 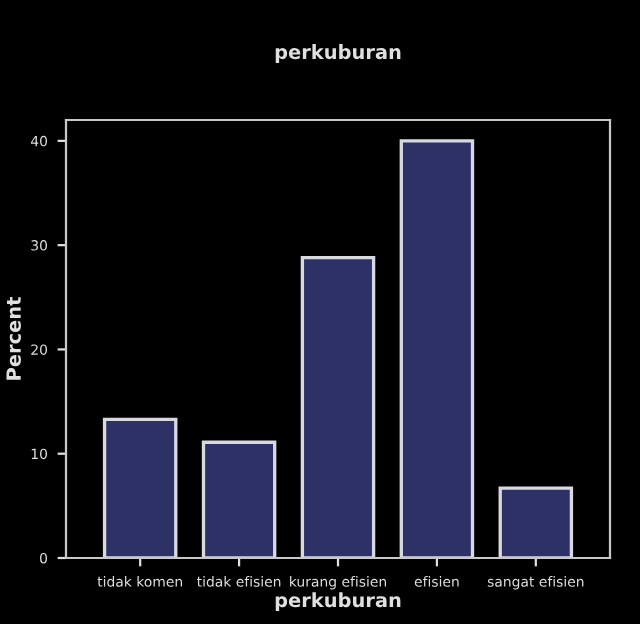 What do you see at coordinates (338, 53) in the screenshot?
I see `chart-title: perkuburan` at bounding box center [338, 53].